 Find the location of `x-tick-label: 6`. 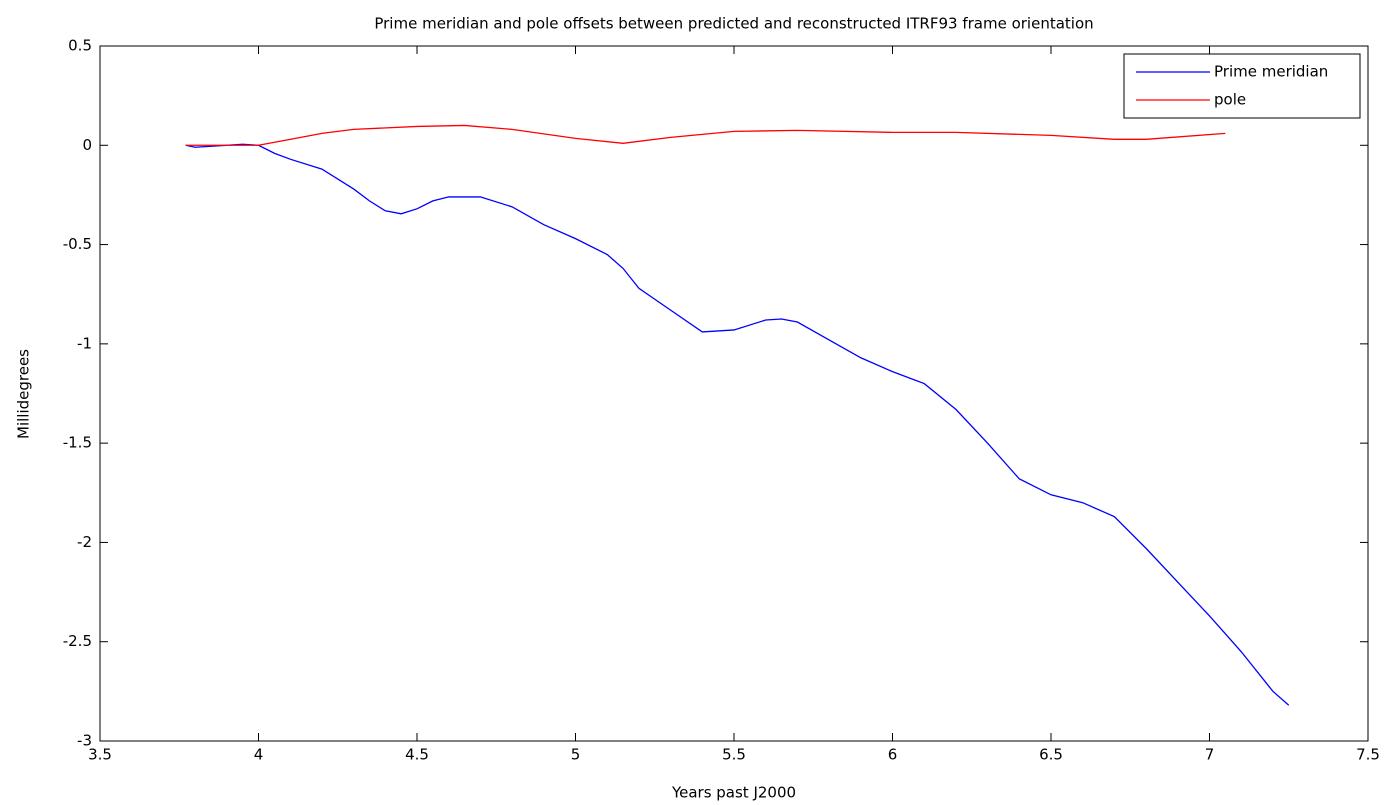

x-tick-label: 6 is located at coordinates (893, 755).